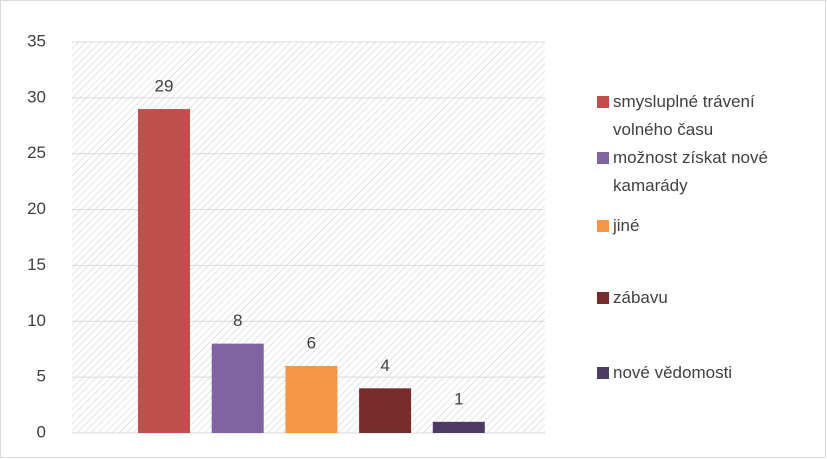 The image size is (827, 459). I want to click on legend-item: nové vědomosti, so click(707, 373).